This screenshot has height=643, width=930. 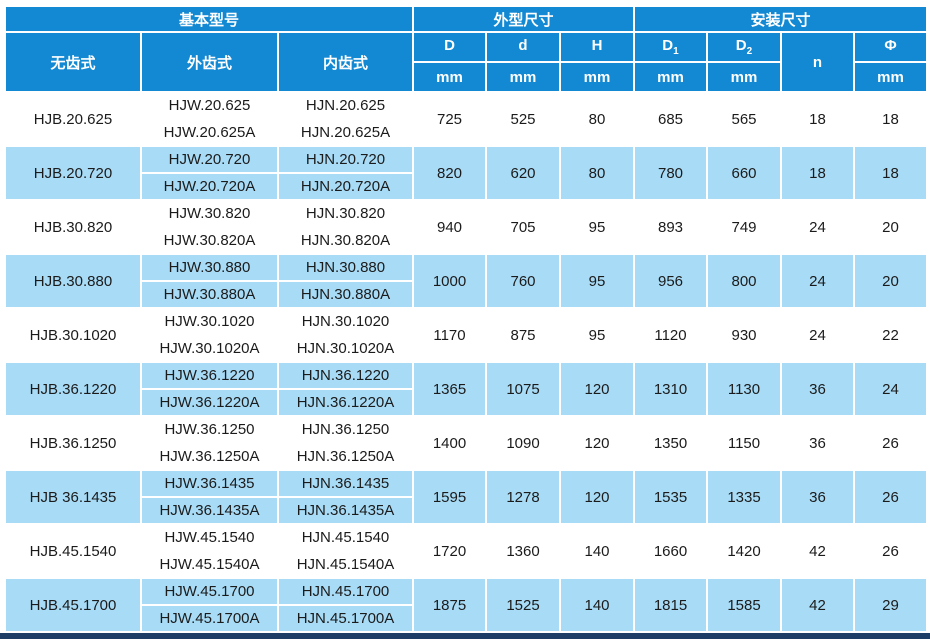 I want to click on cell-model-external-gear: HJW.20.720, so click(x=209, y=159).